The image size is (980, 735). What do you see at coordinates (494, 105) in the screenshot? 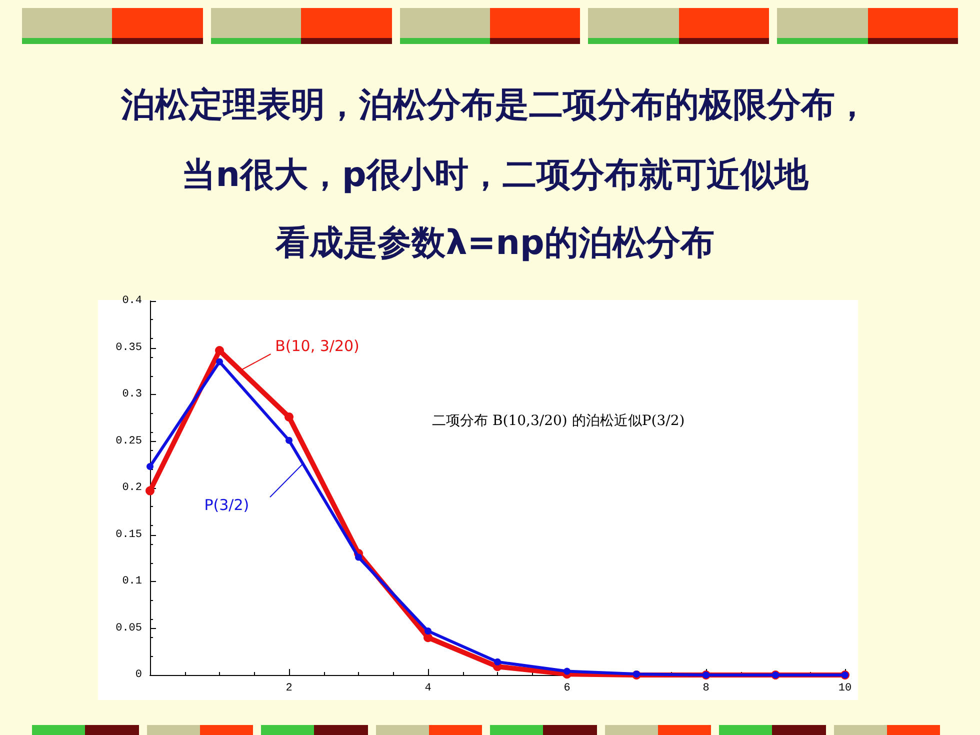
I see `chart-title: 泊松定理表明，泊松分布是二项分布的极限分布，` at bounding box center [494, 105].